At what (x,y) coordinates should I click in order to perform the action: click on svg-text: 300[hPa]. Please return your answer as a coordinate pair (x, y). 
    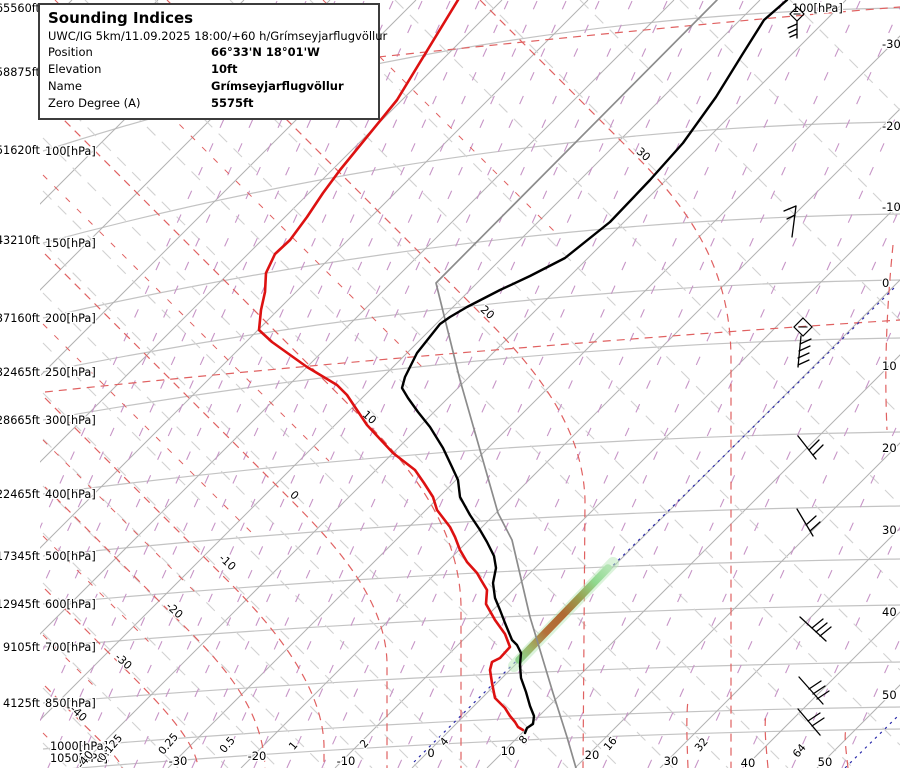
    Looking at the image, I should click on (70, 420).